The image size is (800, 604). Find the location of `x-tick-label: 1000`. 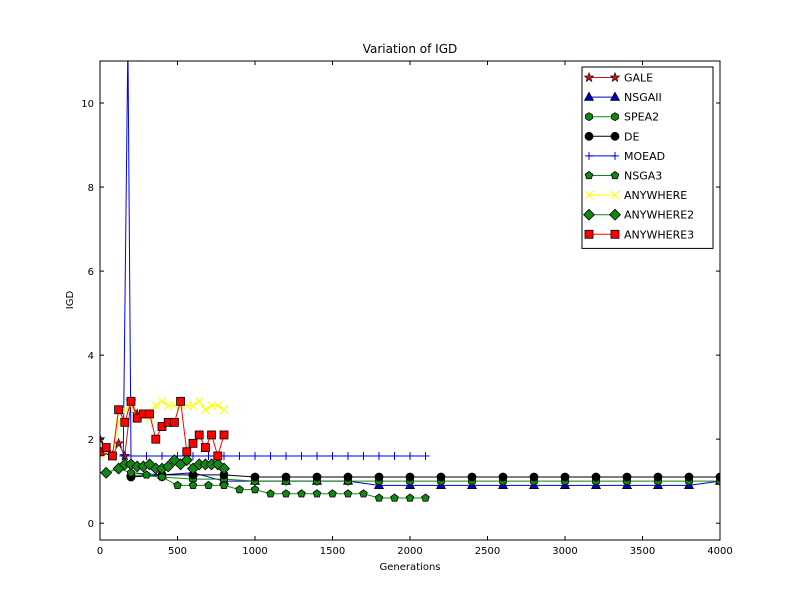

x-tick-label: 1000 is located at coordinates (254, 551).